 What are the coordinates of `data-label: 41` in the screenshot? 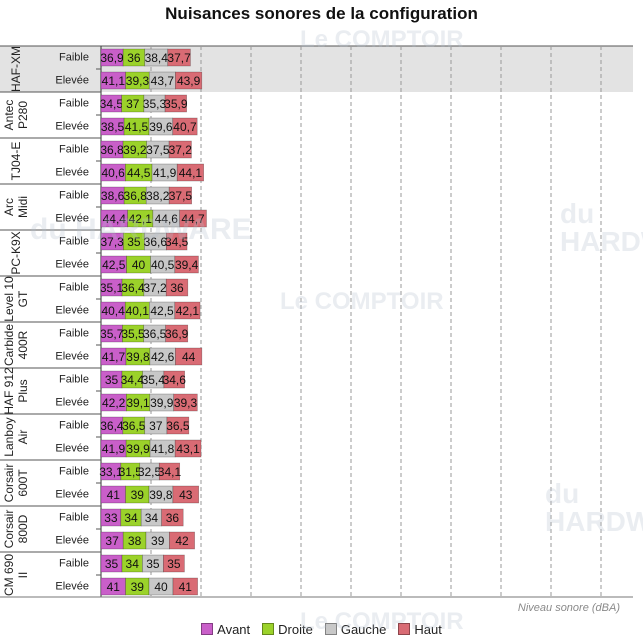 It's located at (186, 587).